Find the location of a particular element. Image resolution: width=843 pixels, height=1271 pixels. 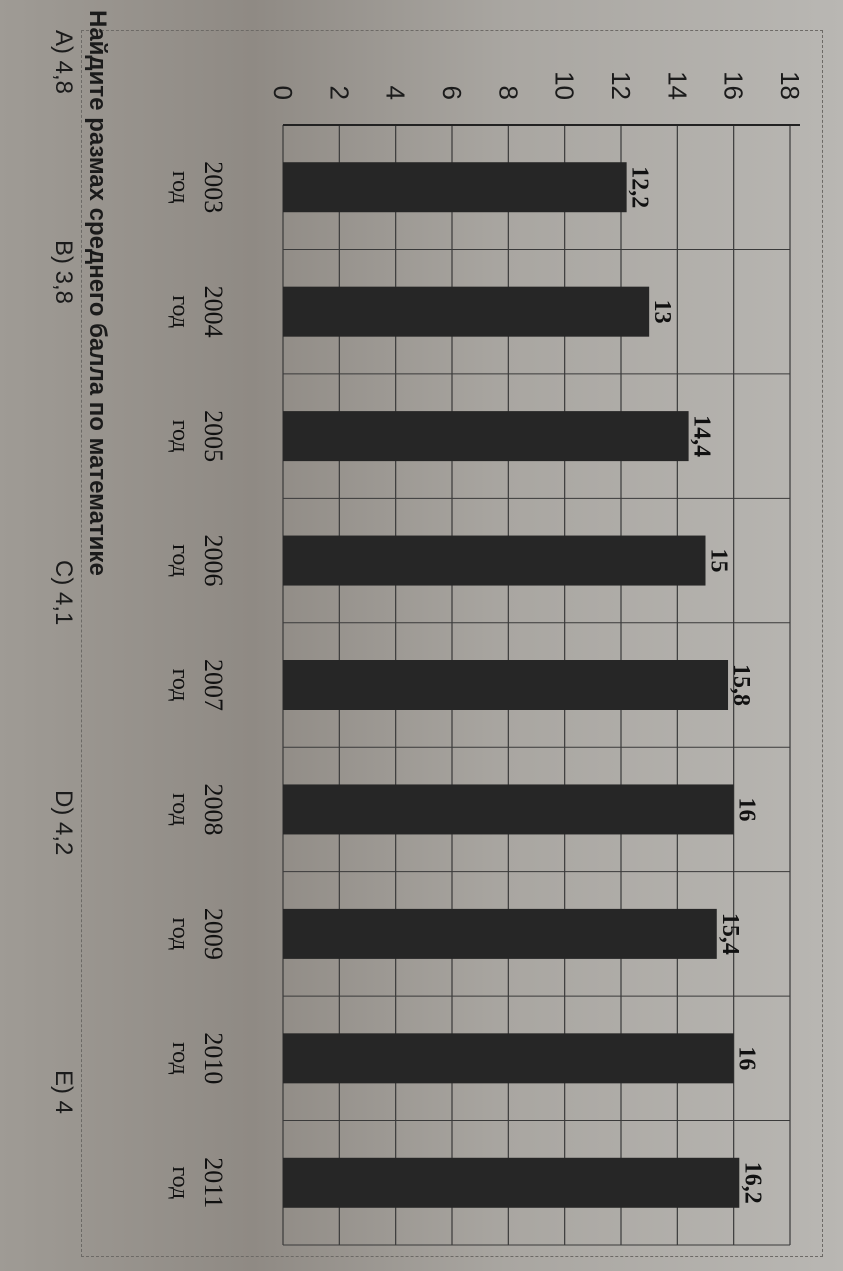

y-tick-label: 12 is located at coordinates (621, 85).